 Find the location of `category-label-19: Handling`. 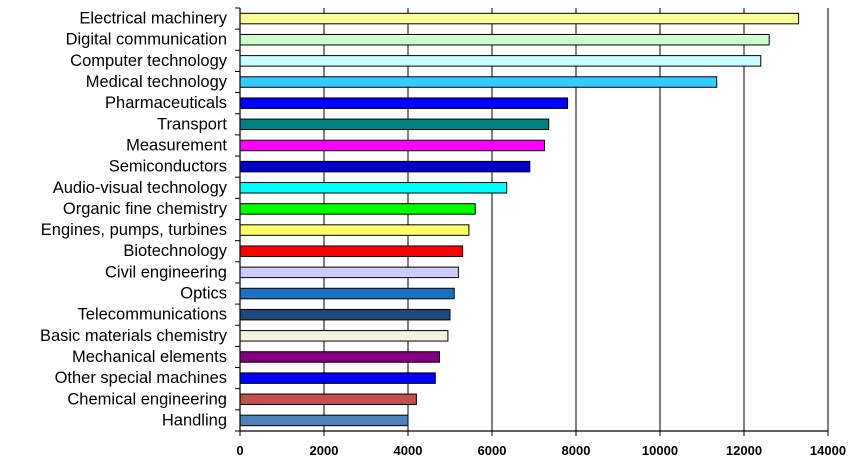

category-label-19: Handling is located at coordinates (194, 420).